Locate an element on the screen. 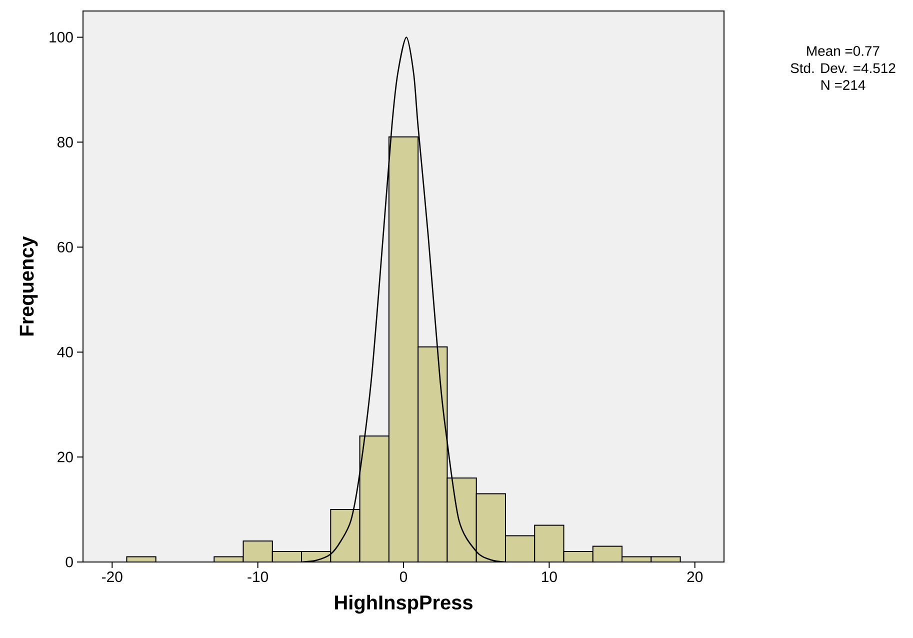 Image resolution: width=913 pixels, height=638 pixels. x-tick-label: 10 is located at coordinates (549, 577).